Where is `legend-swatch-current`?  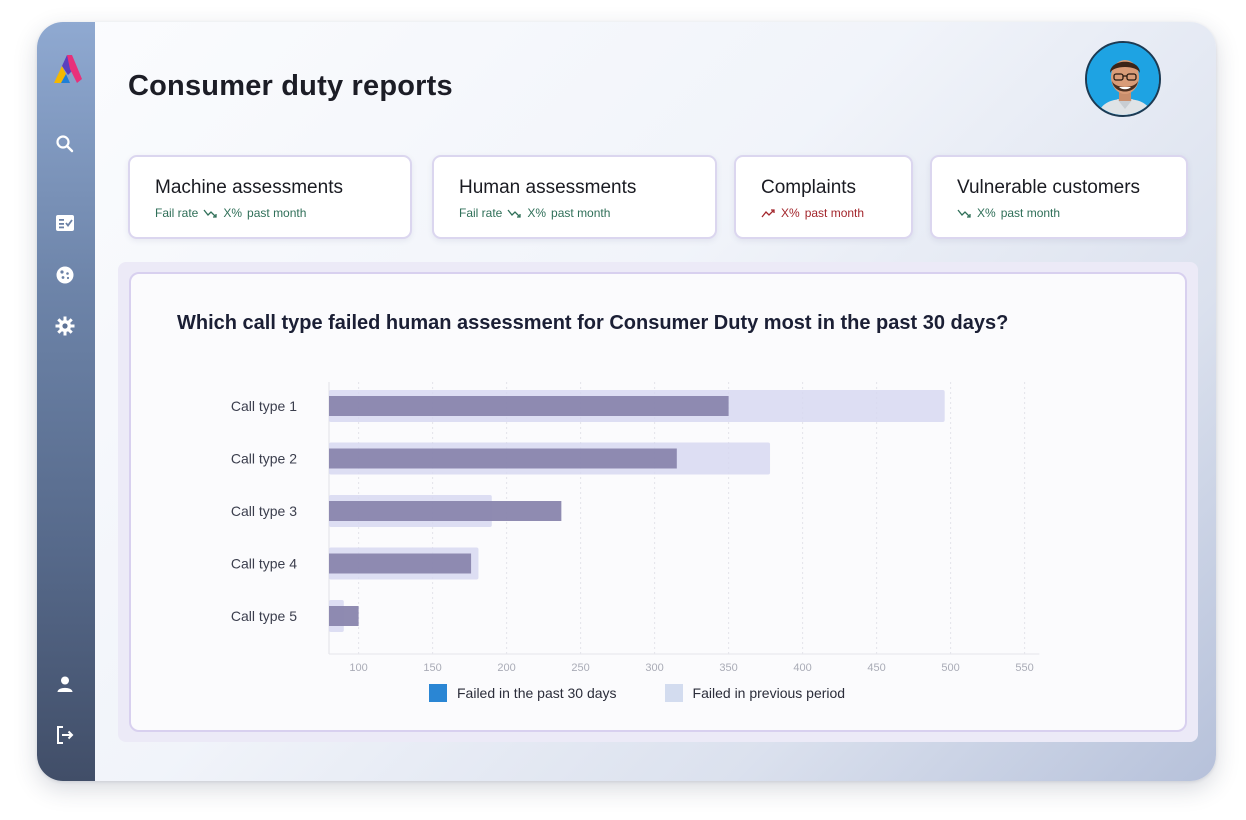
legend-swatch-current is located at coordinates (438, 693).